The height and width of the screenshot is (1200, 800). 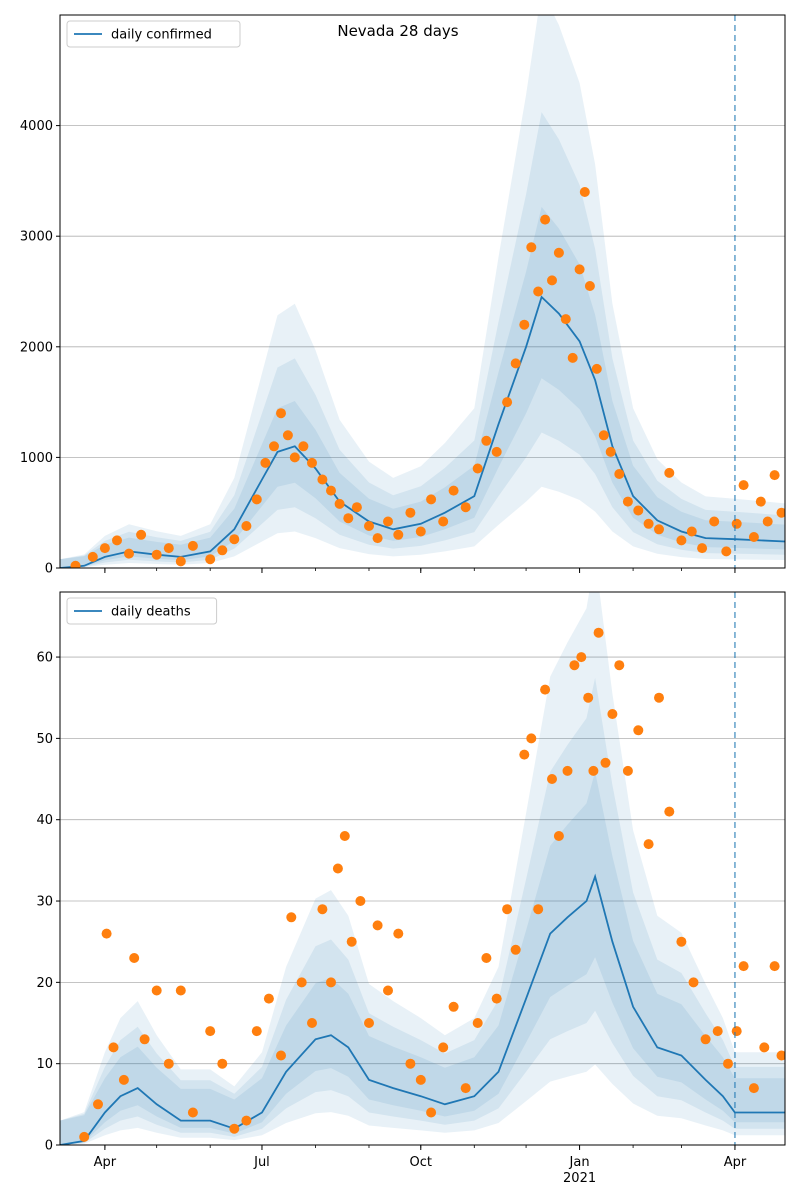 What do you see at coordinates (36, 126) in the screenshot?
I see `y-tick-label: 4000` at bounding box center [36, 126].